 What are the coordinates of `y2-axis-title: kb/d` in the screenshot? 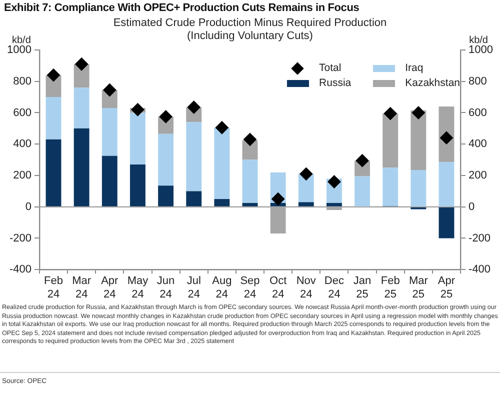 It's located at (478, 40).